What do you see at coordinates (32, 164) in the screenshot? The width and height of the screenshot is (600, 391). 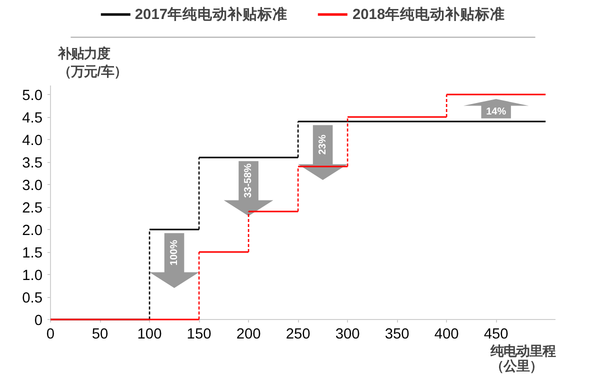 I see `y-tick-label: 3.5` at bounding box center [32, 164].